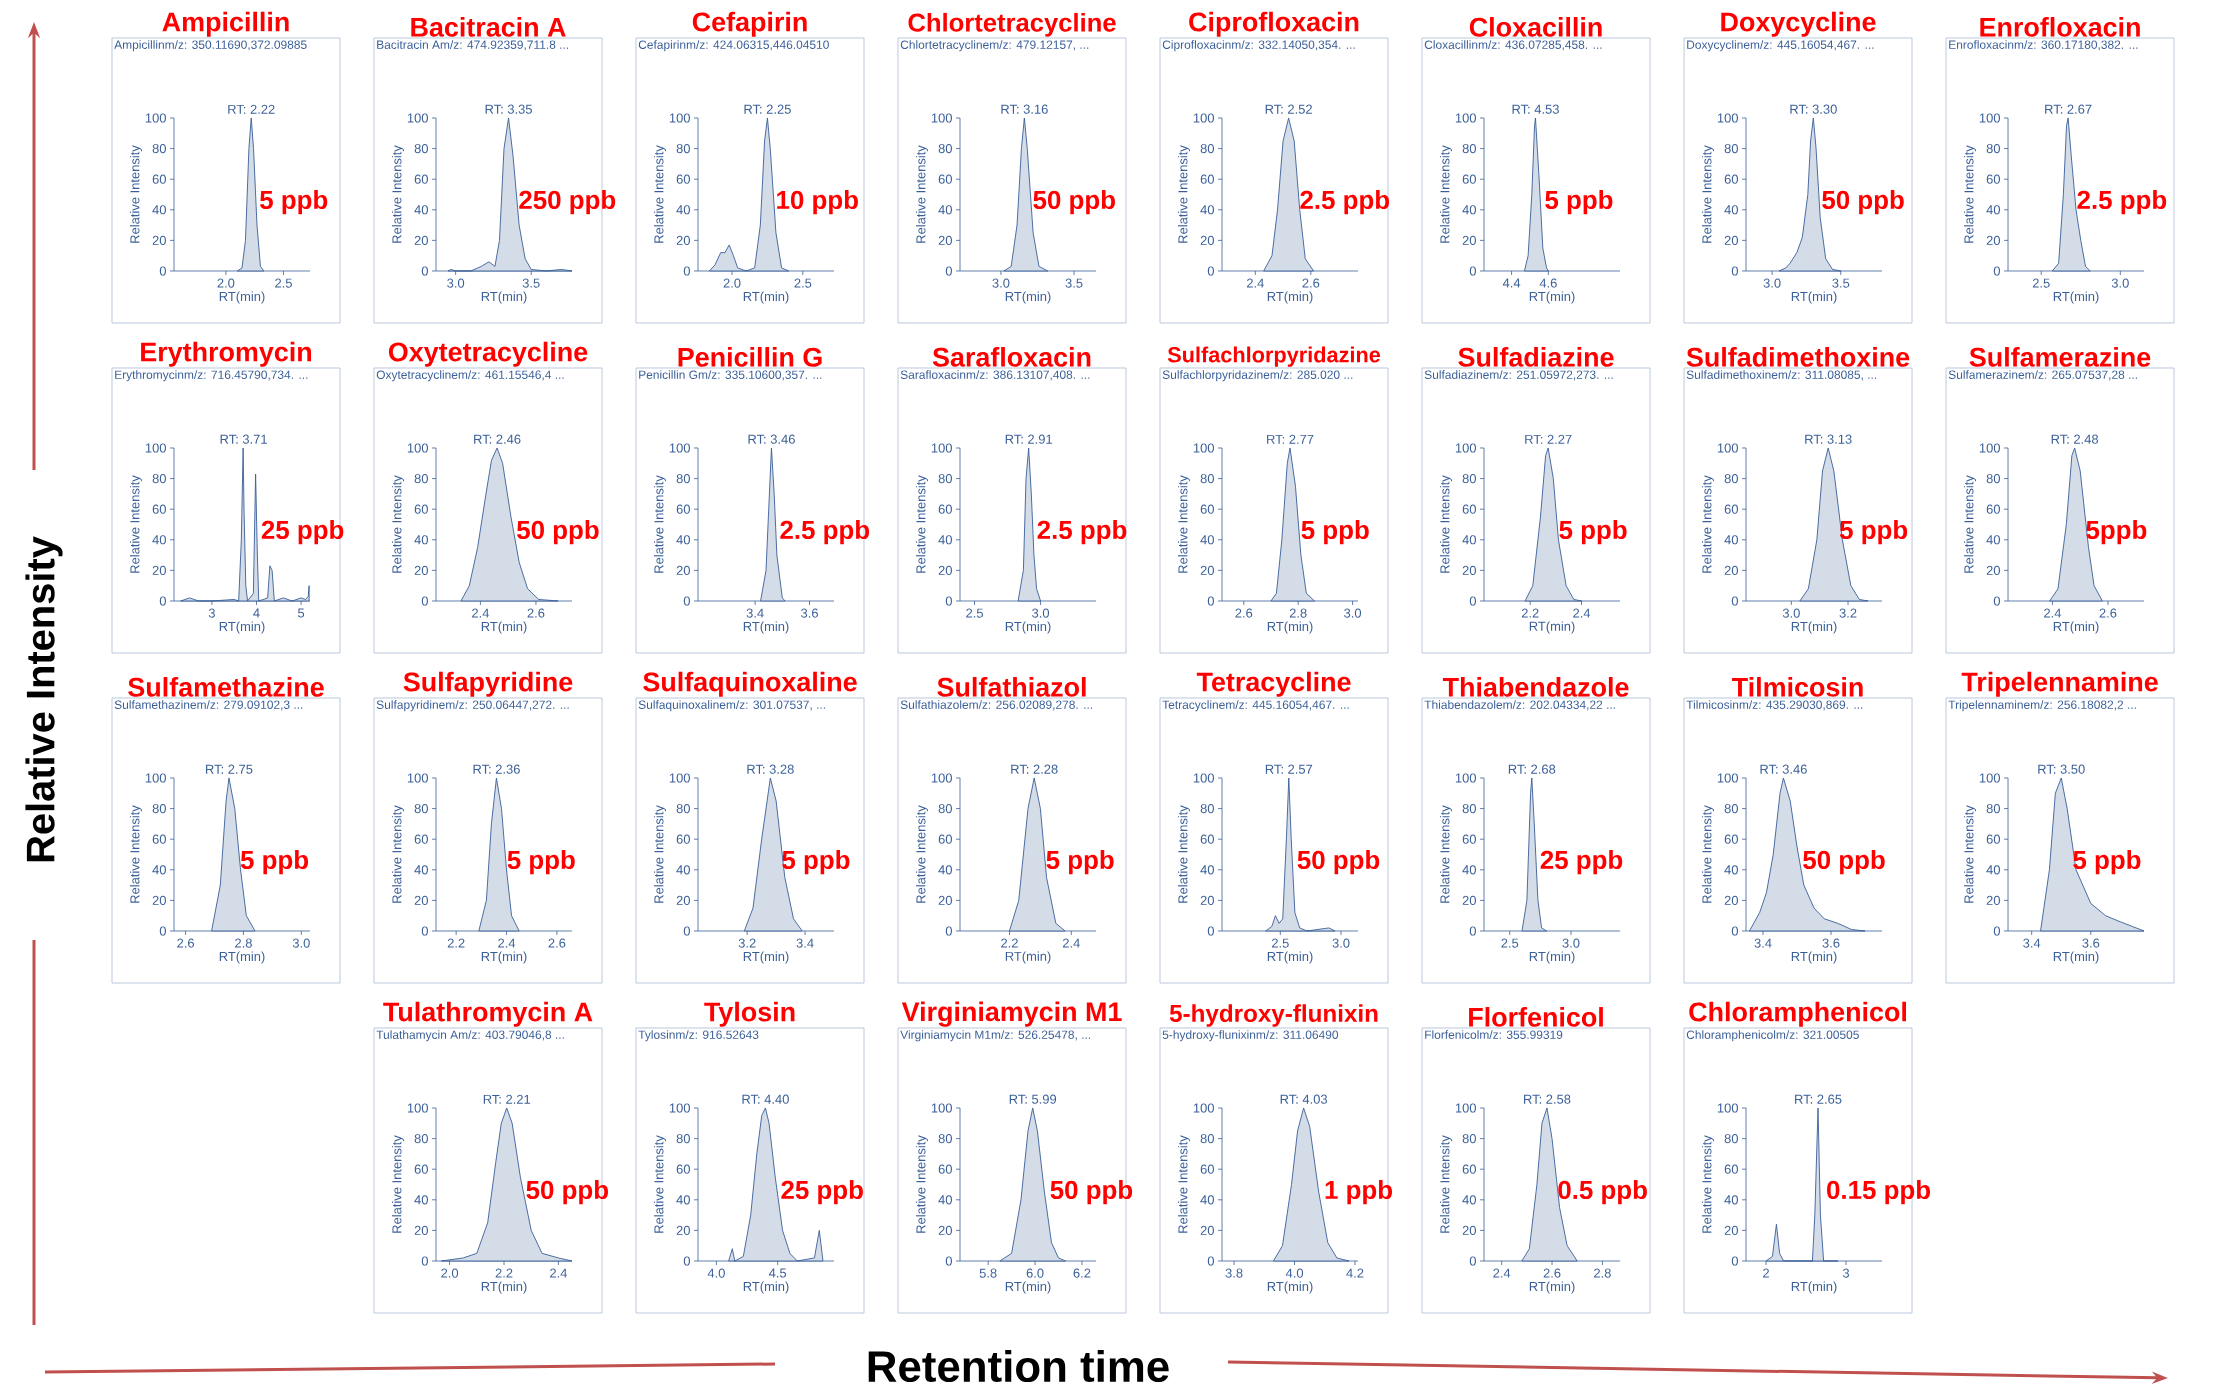  I want to click on x-tick-label: 4.4, so click(1511, 283).